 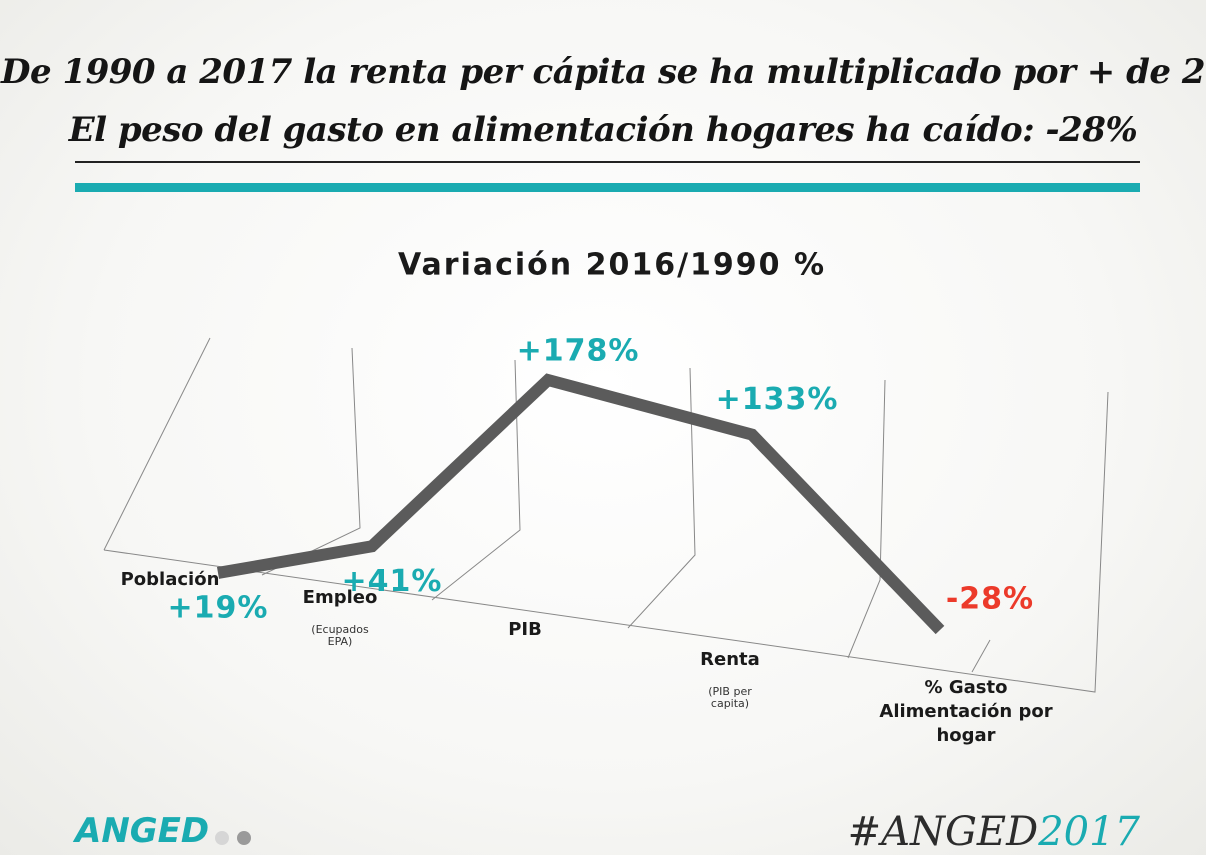 What do you see at coordinates (730, 697) in the screenshot?
I see `category-note: (PIB per capita)` at bounding box center [730, 697].